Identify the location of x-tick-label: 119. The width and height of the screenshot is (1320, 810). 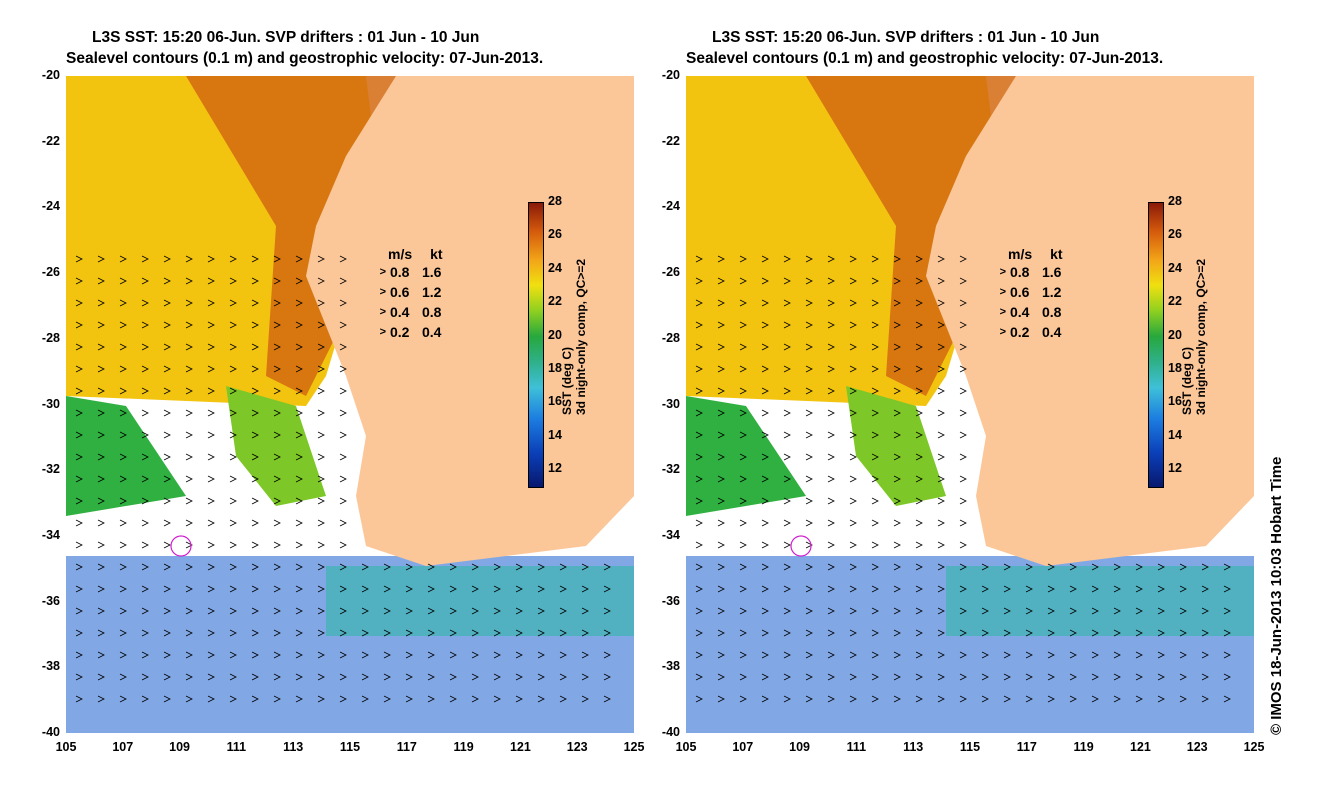
(463, 747).